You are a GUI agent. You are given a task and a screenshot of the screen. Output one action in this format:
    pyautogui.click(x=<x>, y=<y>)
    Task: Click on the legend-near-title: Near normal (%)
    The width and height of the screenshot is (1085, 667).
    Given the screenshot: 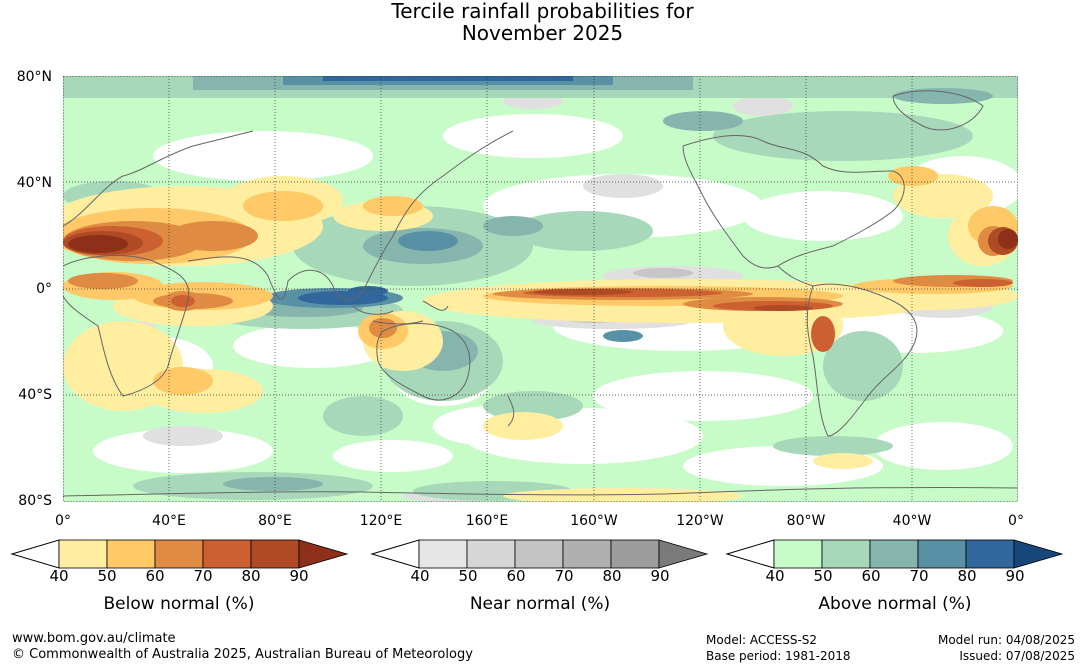 What is the action you would take?
    pyautogui.click(x=540, y=604)
    